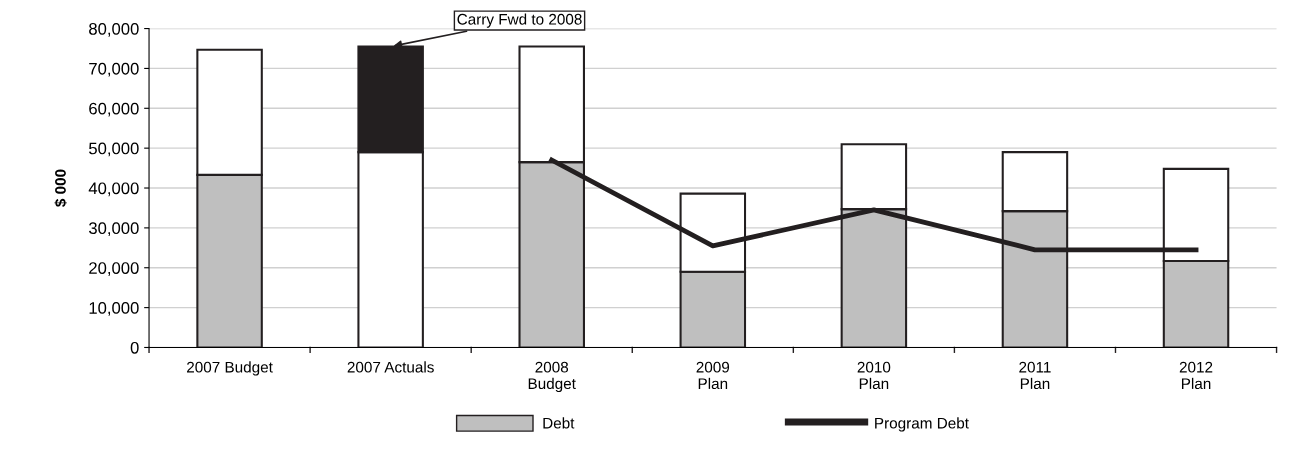 The image size is (1296, 476). I want to click on y-tick-label: 50,000, so click(114, 149).